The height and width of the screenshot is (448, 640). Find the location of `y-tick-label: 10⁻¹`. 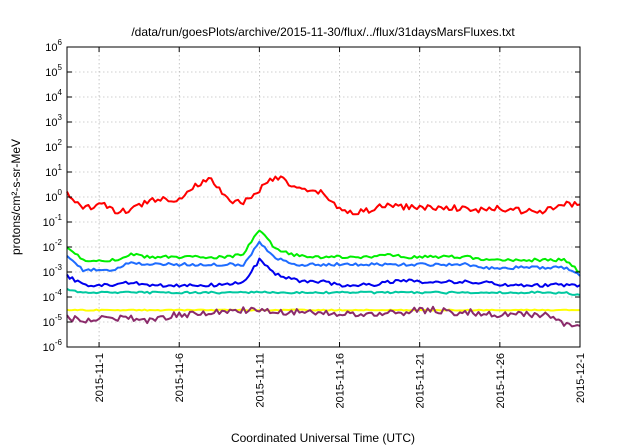

y-tick-label: 10⁻¹ is located at coordinates (53, 221).